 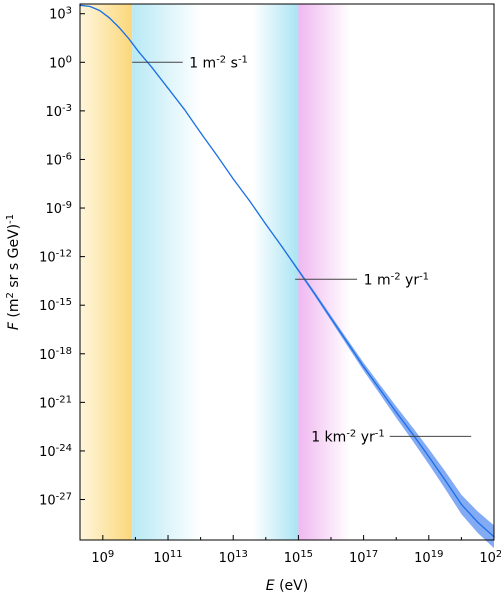 I want to click on annotation-label: 1 m-2 yr-1, so click(x=396, y=280).